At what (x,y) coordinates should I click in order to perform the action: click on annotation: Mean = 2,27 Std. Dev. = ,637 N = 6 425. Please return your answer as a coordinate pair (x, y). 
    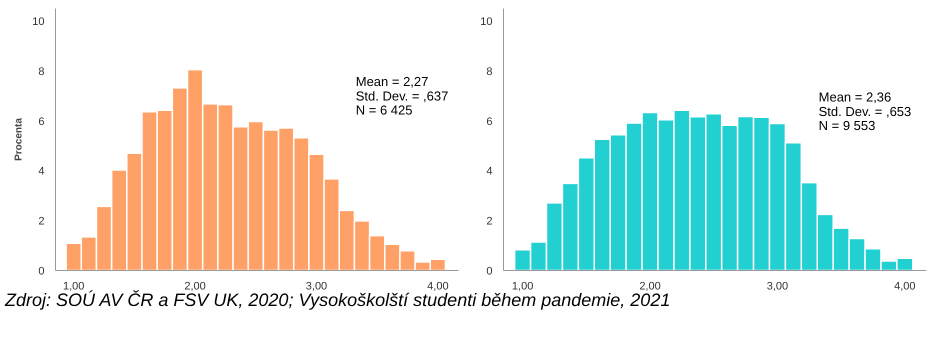
    Looking at the image, I should click on (402, 96).